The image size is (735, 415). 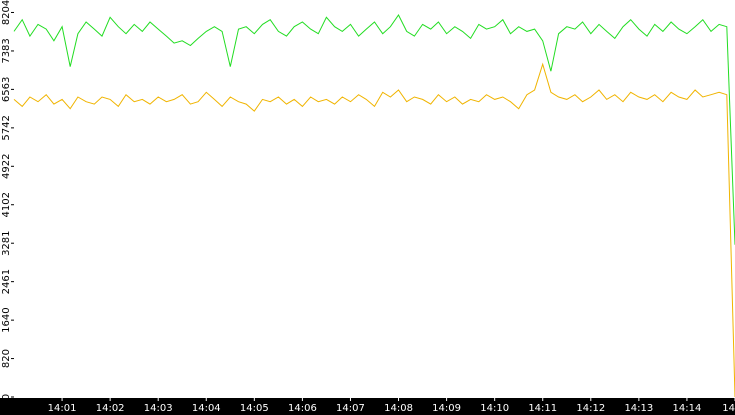 What do you see at coordinates (6, 358) in the screenshot?
I see `y-tick-label: 820` at bounding box center [6, 358].